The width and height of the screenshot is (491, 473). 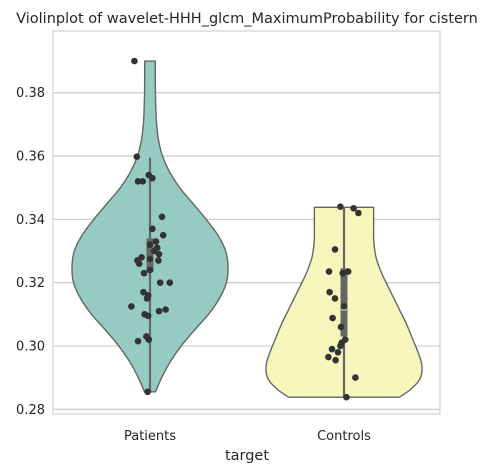 I want to click on y-tick-label: 0.30, so click(x=30, y=346).